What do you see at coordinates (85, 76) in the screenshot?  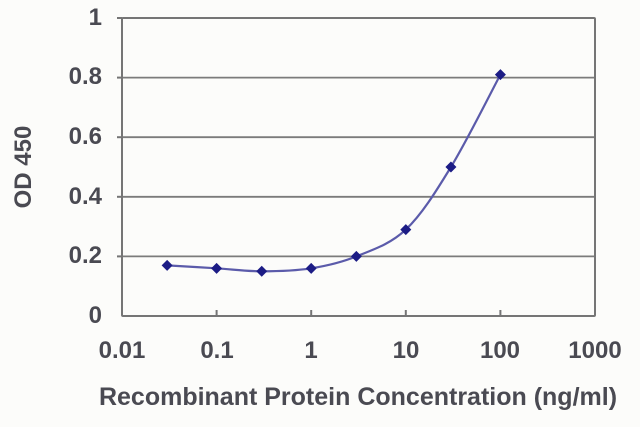 I see `y-tick-label: 0.8` at bounding box center [85, 76].